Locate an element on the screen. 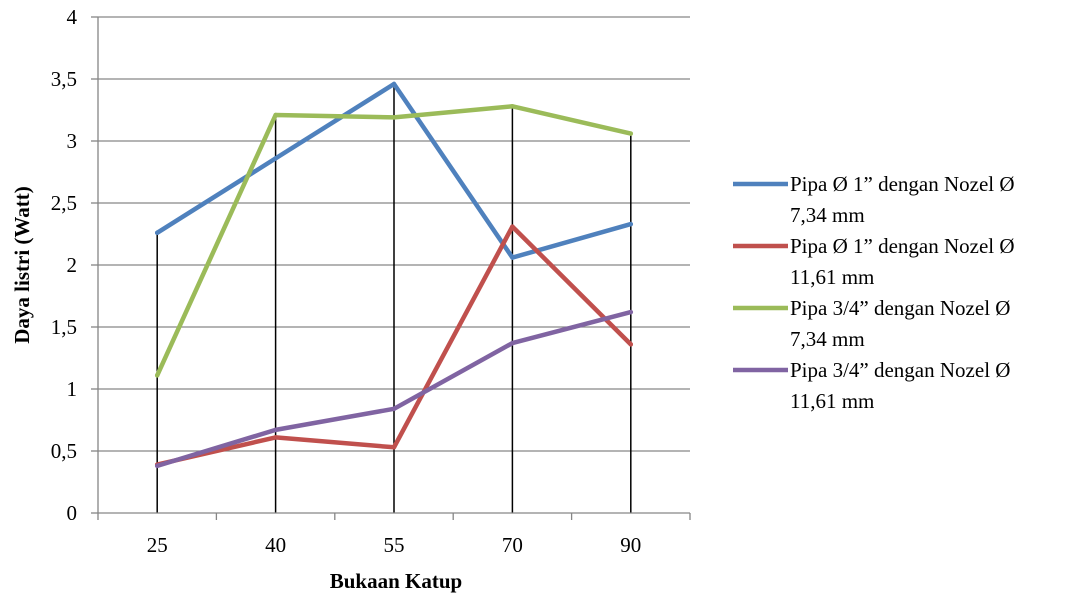 The height and width of the screenshot is (598, 1080). x-tick-label: 70 is located at coordinates (512, 545).